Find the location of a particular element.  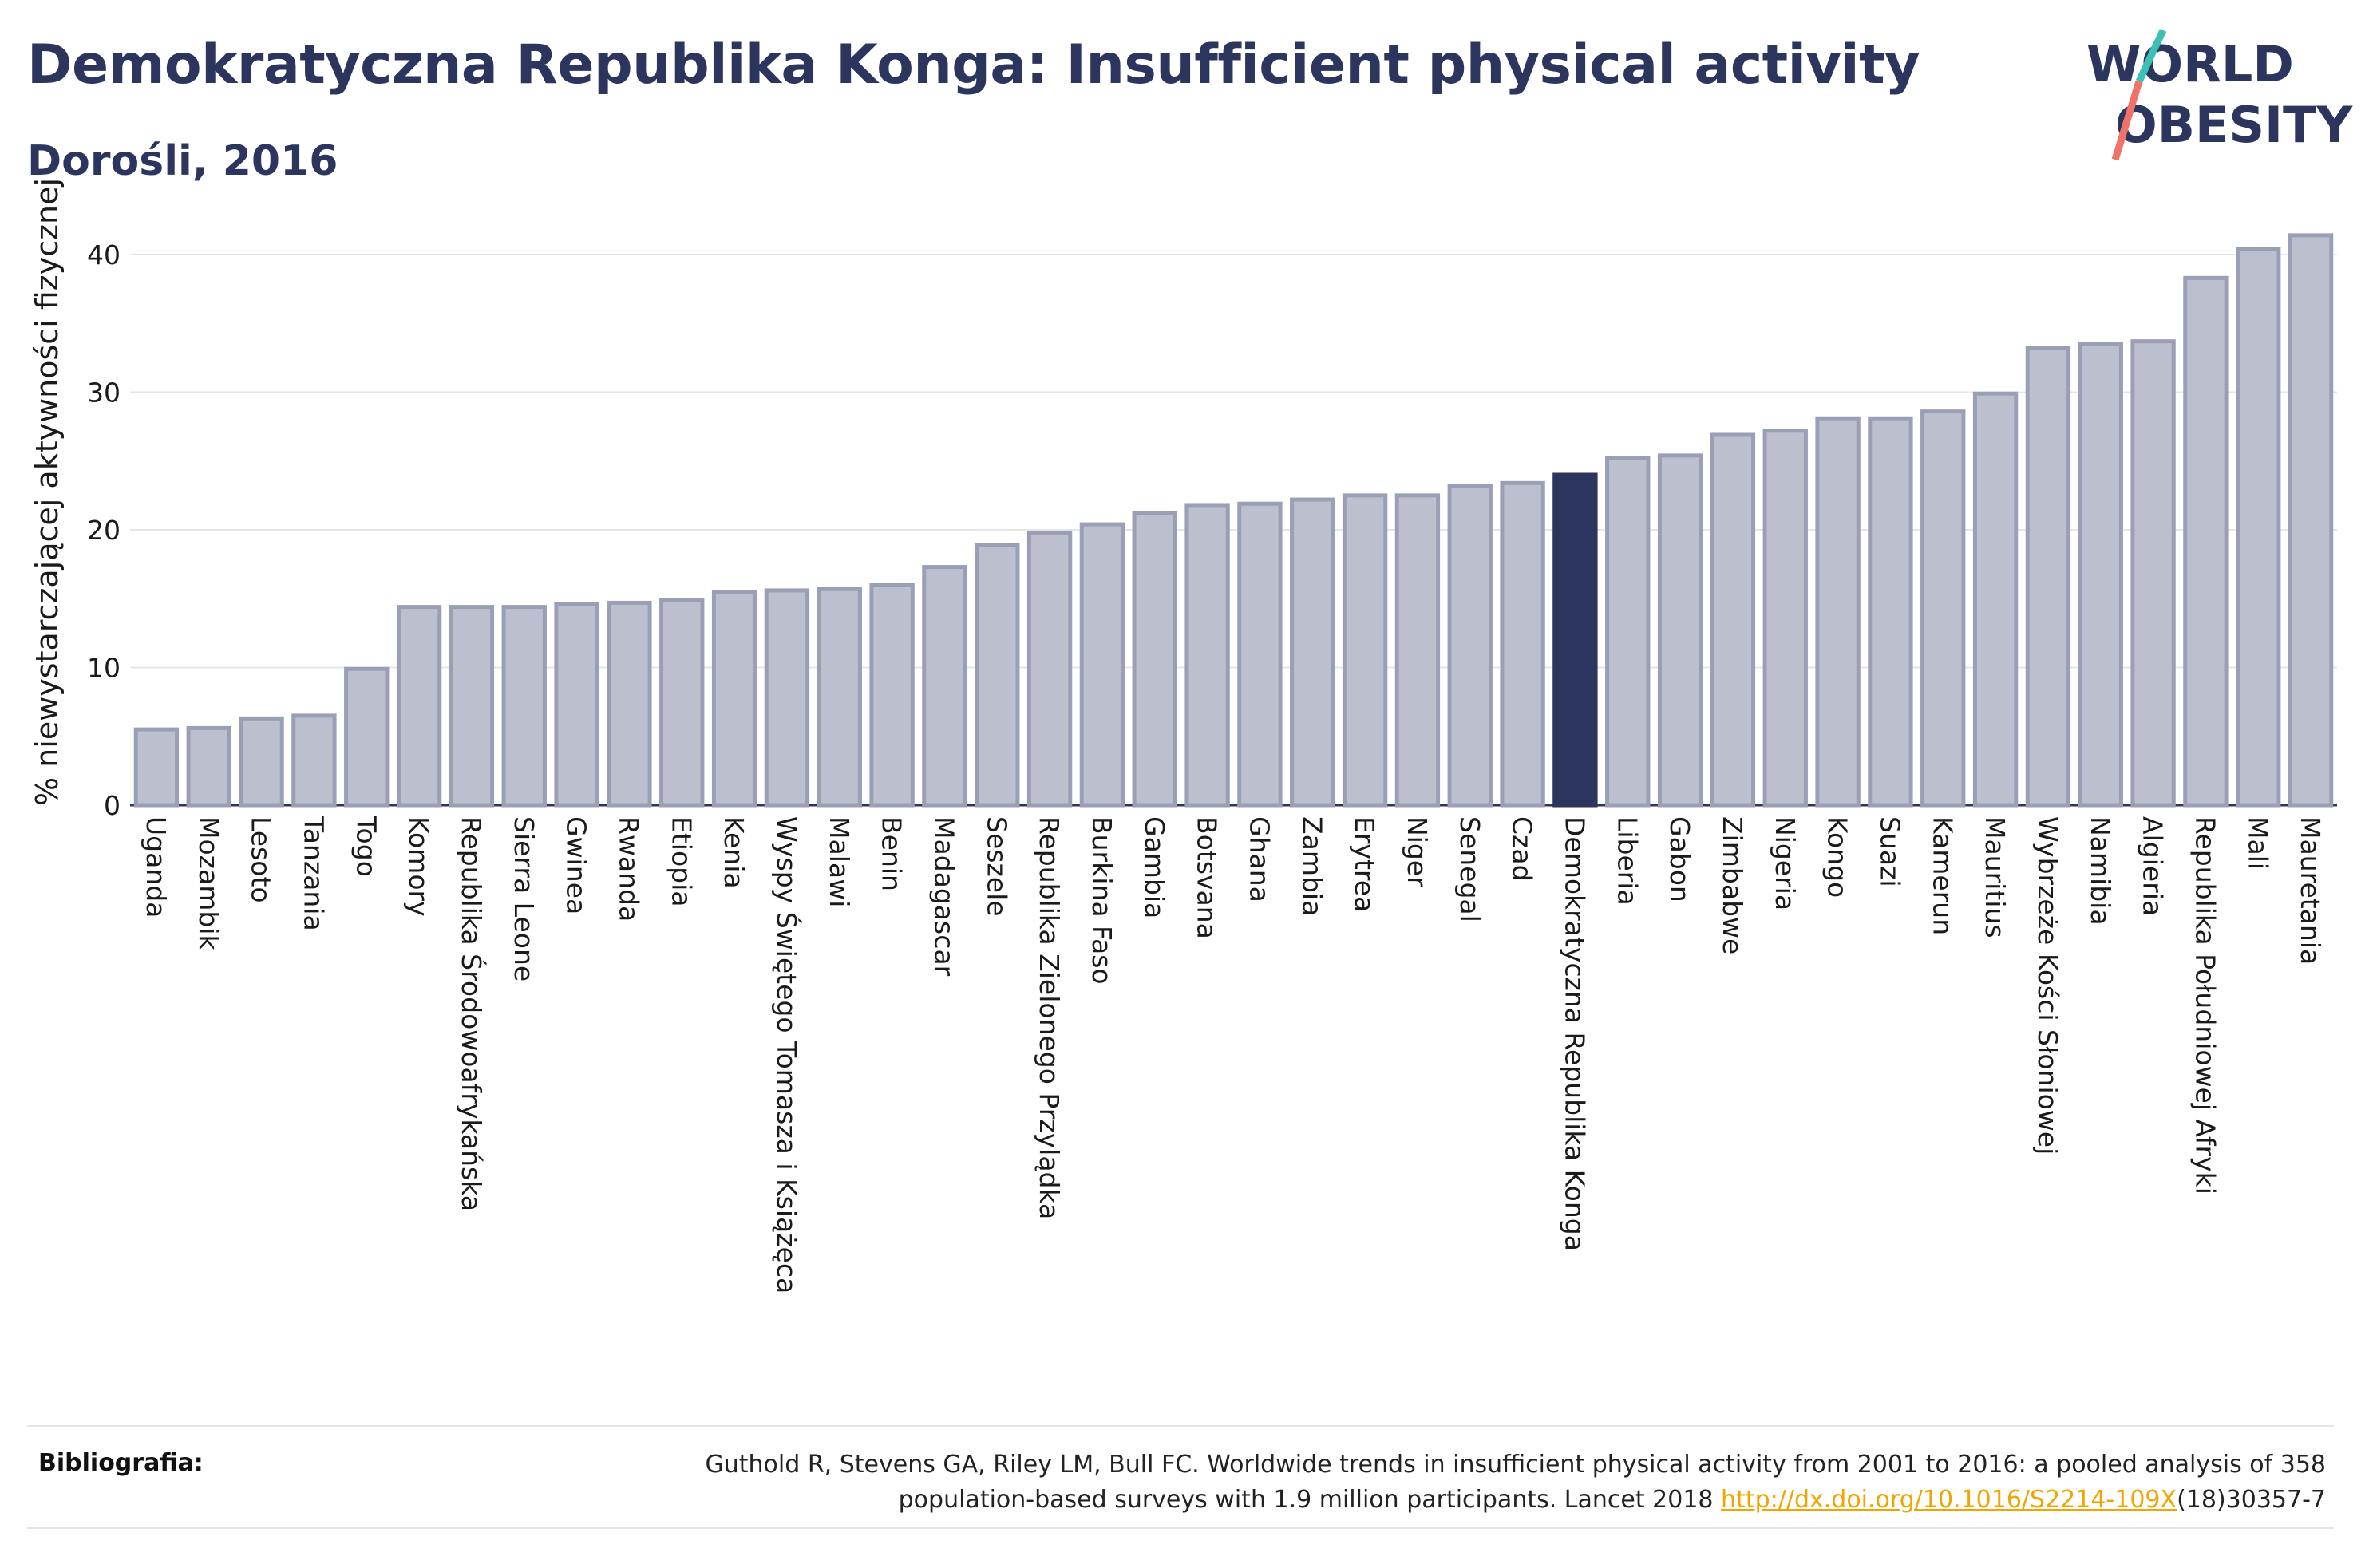

x-tick-label: Erytrea is located at coordinates (1364, 864).